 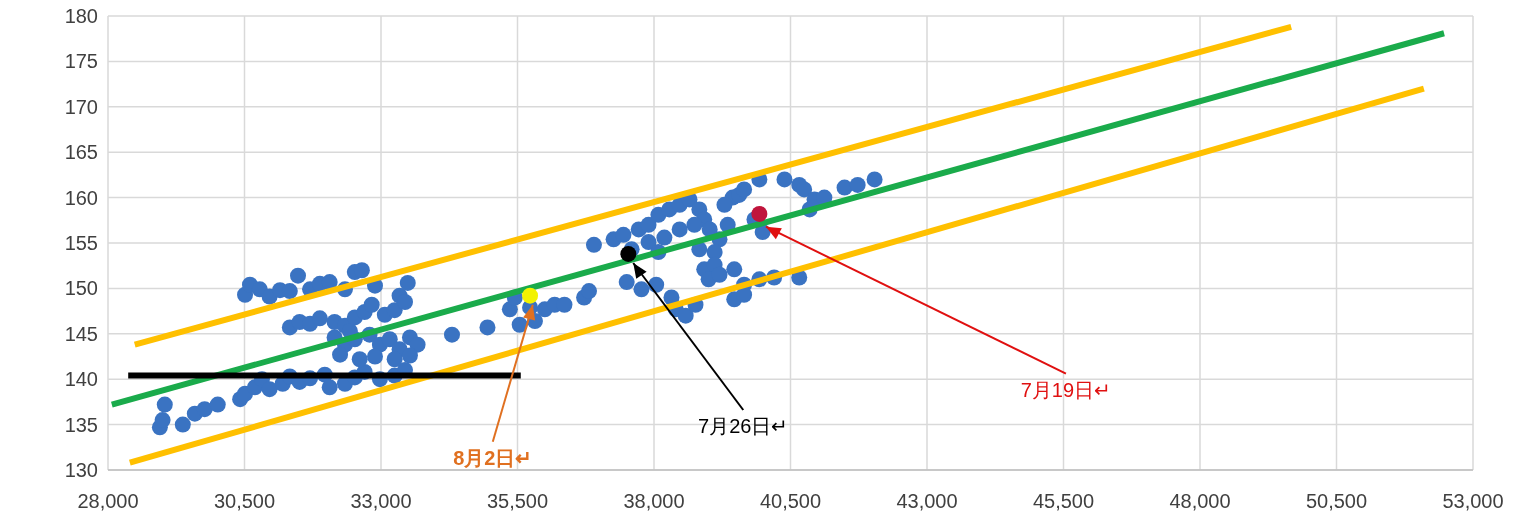 I want to click on y-tick-label: 165, so click(x=81, y=152).